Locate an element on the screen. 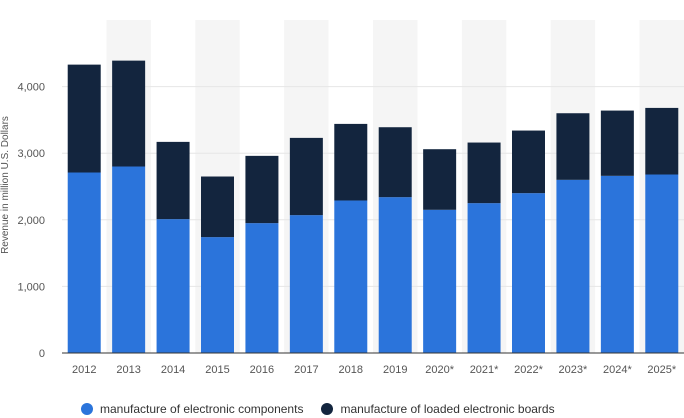 The width and height of the screenshot is (684, 418). x-tick-label: 2014 is located at coordinates (173, 370).